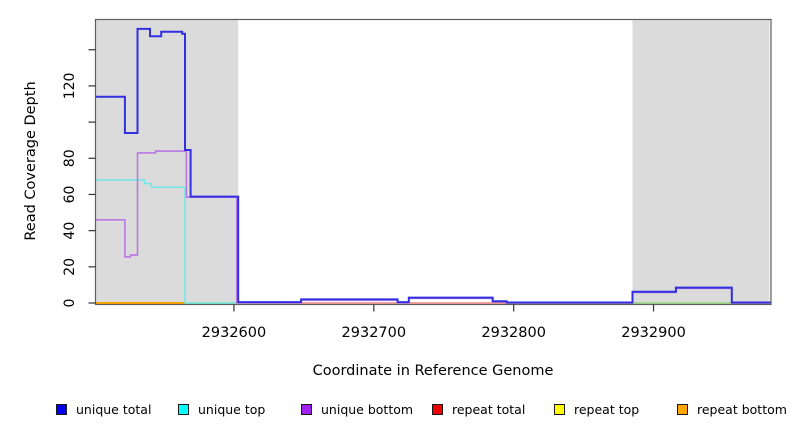 The height and width of the screenshot is (432, 792). What do you see at coordinates (232, 409) in the screenshot?
I see `legend-label: unique top` at bounding box center [232, 409].